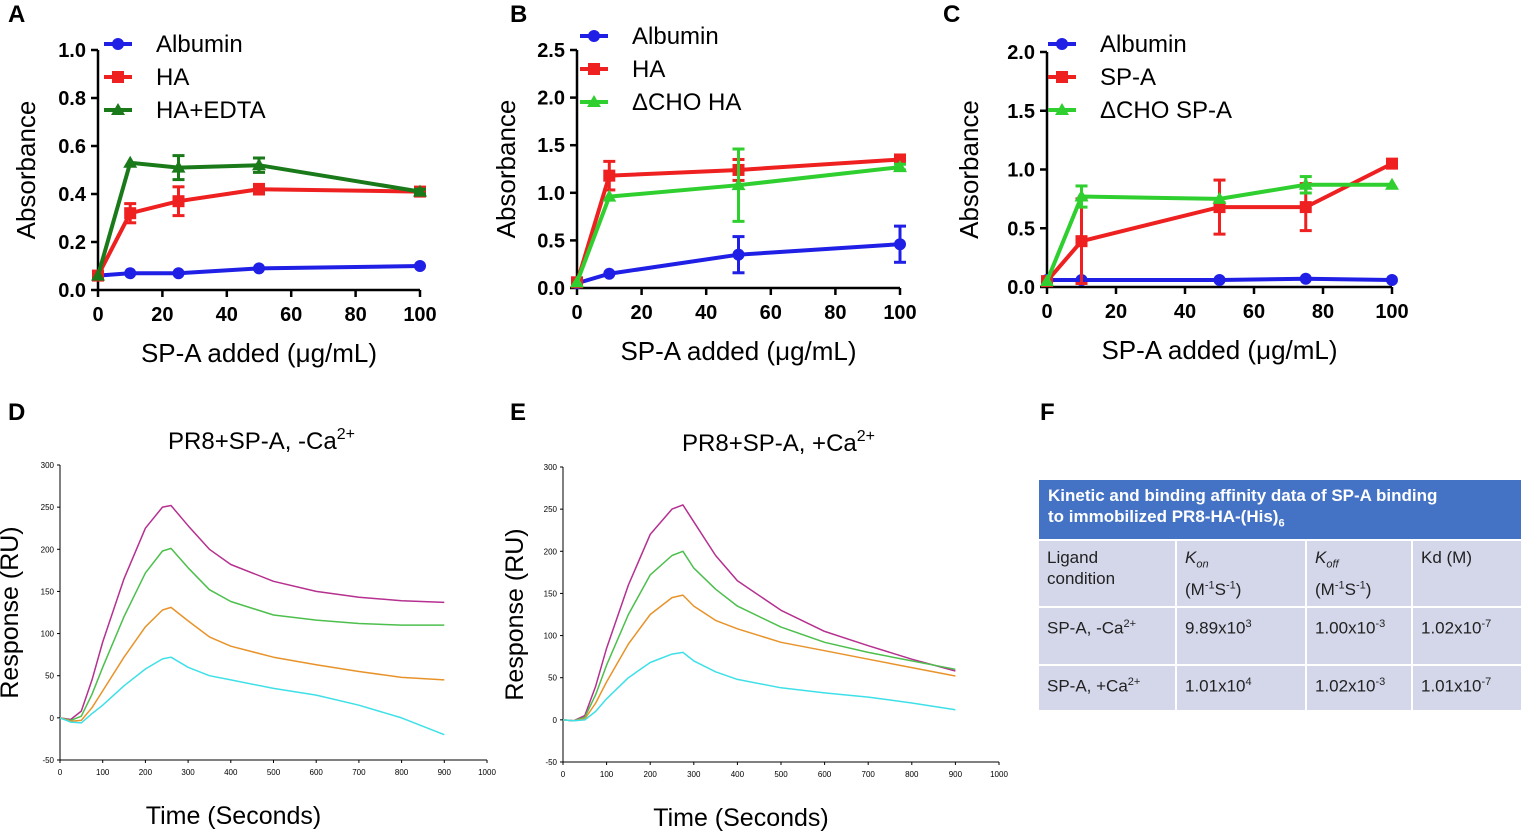  Describe the element at coordinates (551, 762) in the screenshot. I see `y-tick-label: -50` at that location.